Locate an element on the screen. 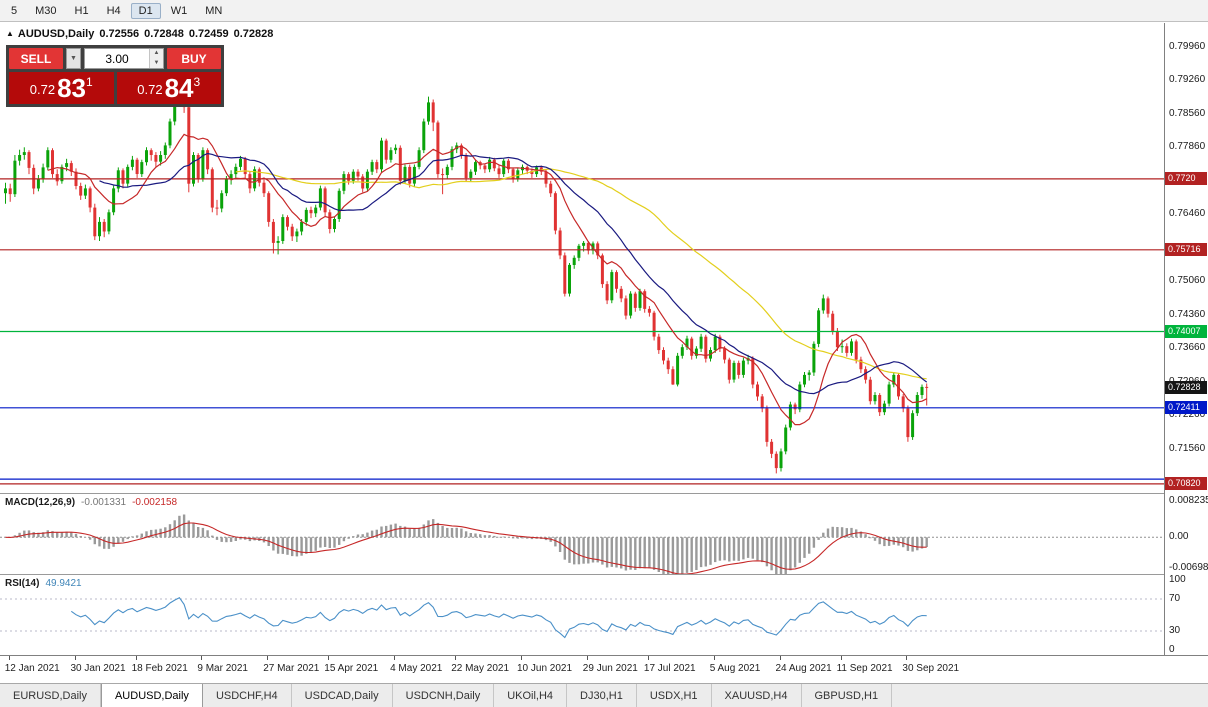  rsi-name: RSI(14) is located at coordinates (22, 583).